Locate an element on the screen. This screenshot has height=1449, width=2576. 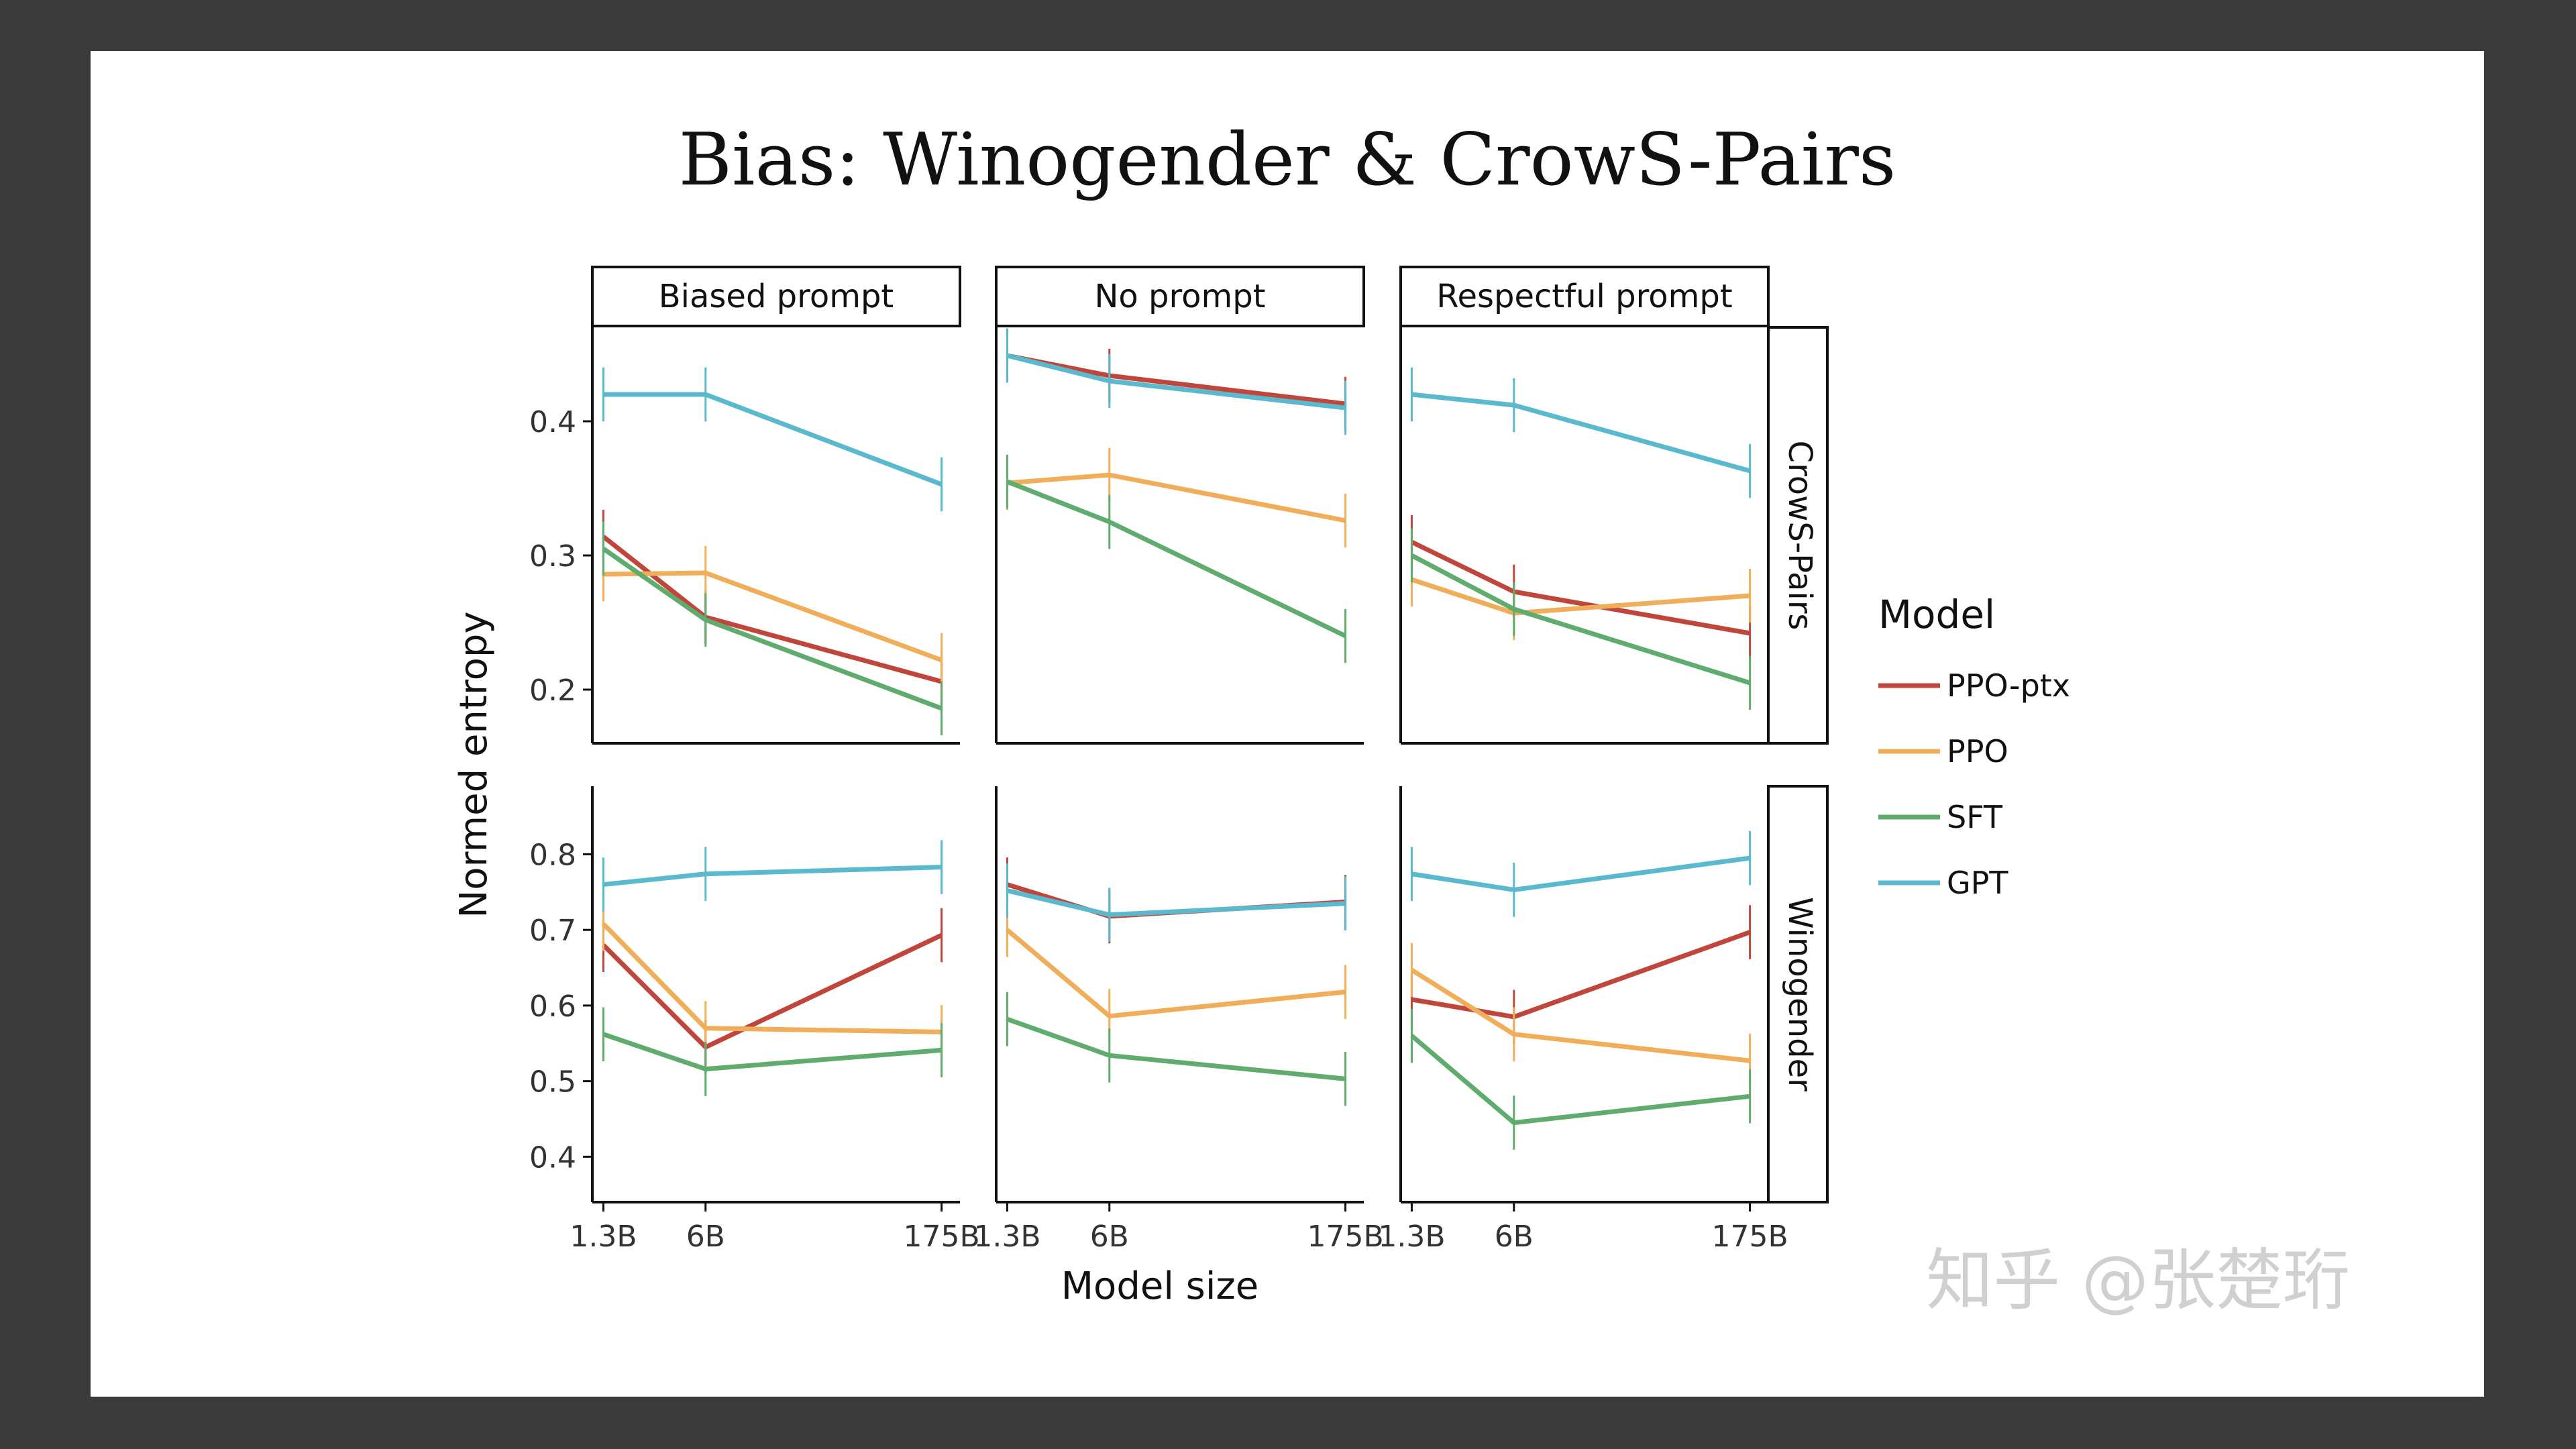
y-tick-label: 0.2 is located at coordinates (552, 691).